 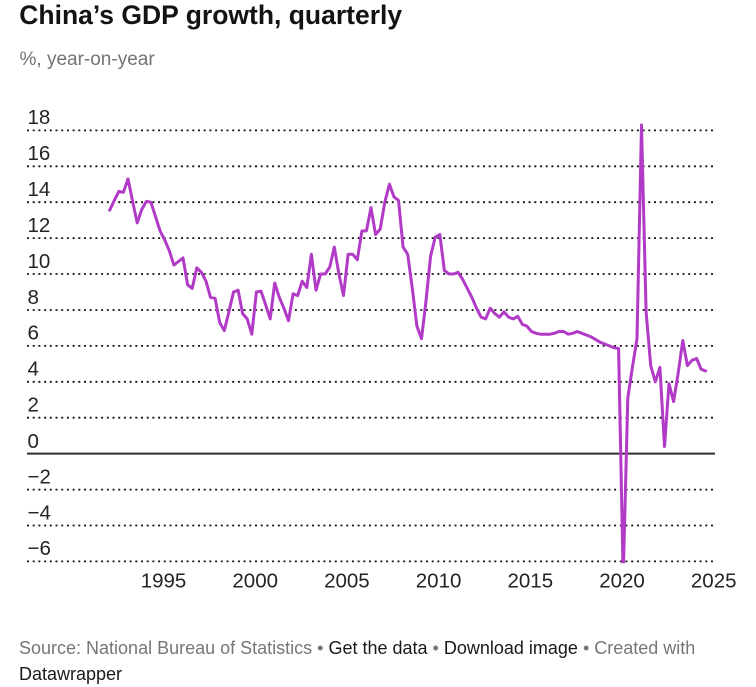 What do you see at coordinates (39, 512) in the screenshot?
I see `svg-text: −4` at bounding box center [39, 512].